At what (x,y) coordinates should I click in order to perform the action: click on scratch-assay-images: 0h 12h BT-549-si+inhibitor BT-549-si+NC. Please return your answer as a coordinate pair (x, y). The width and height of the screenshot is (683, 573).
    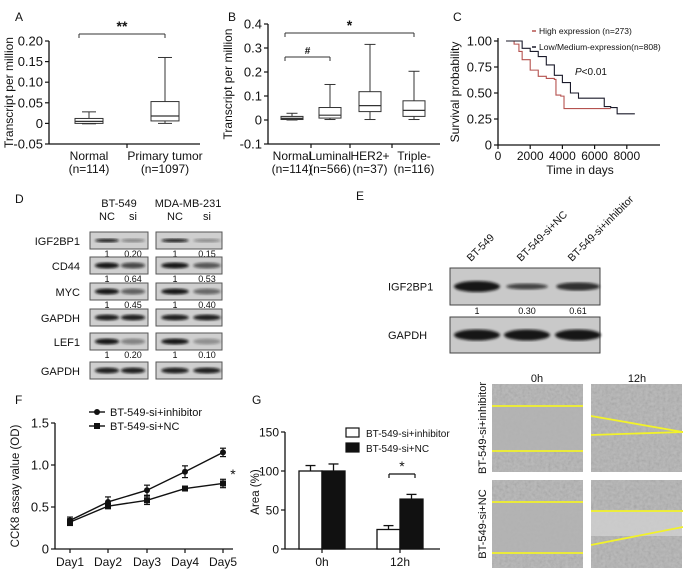
    Looking at the image, I should click on (580, 470).